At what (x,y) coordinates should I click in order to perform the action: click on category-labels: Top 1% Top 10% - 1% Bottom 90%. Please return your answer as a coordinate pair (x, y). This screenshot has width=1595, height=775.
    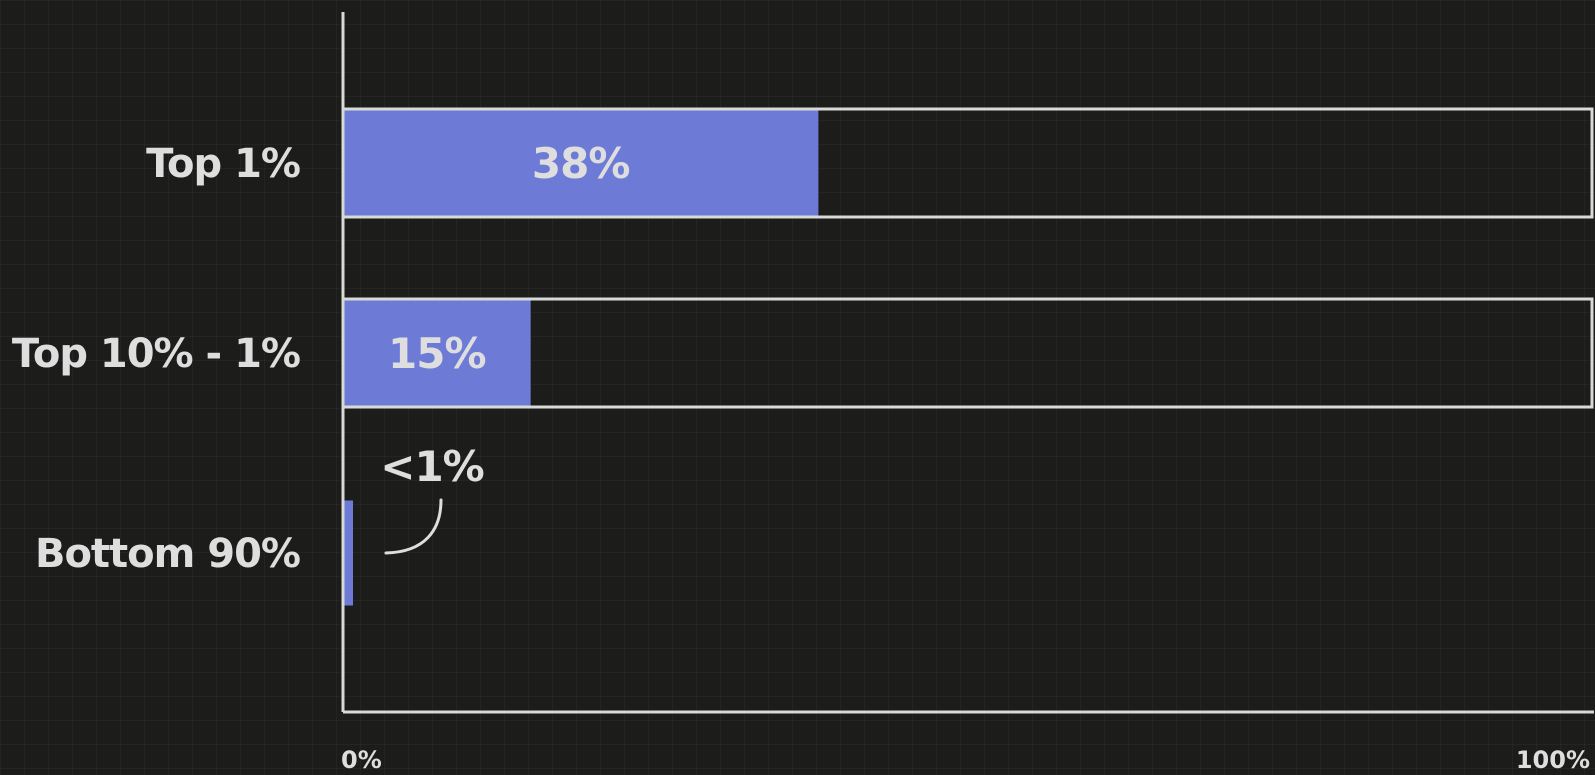
    Looking at the image, I should click on (156, 359).